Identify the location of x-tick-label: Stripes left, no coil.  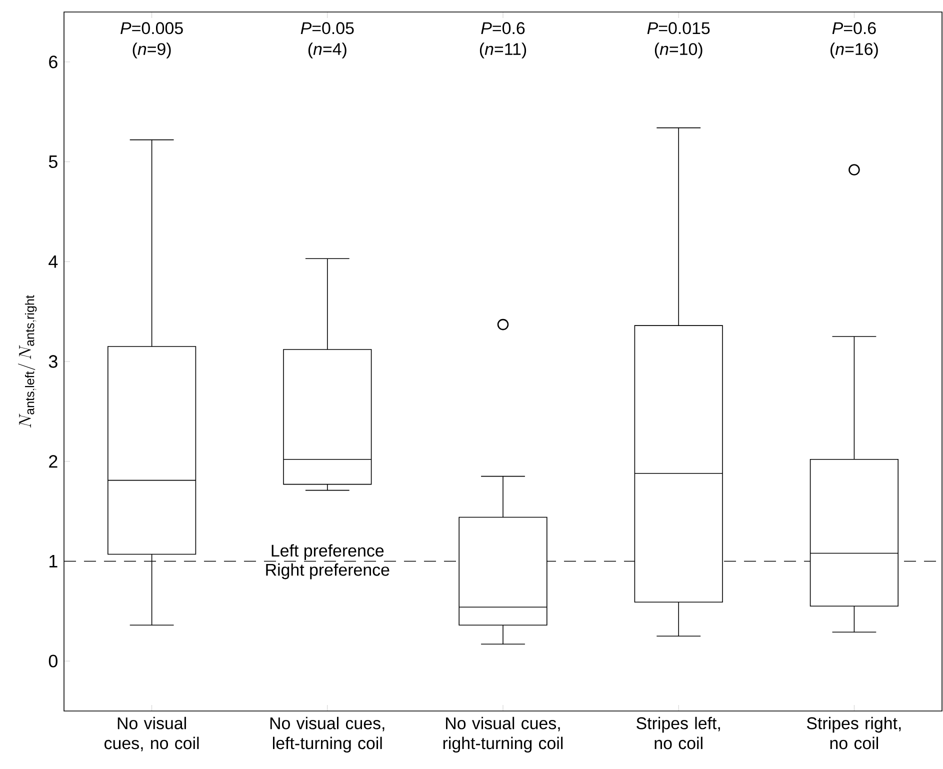
(678, 733).